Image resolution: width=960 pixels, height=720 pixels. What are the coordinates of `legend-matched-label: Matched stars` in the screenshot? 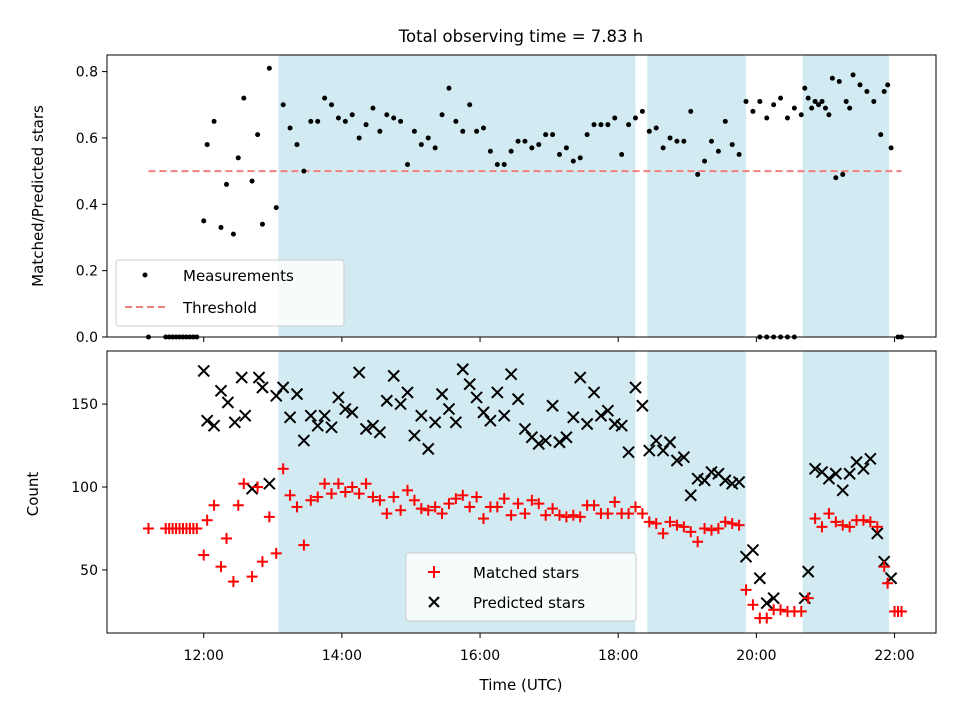 It's located at (526, 573).